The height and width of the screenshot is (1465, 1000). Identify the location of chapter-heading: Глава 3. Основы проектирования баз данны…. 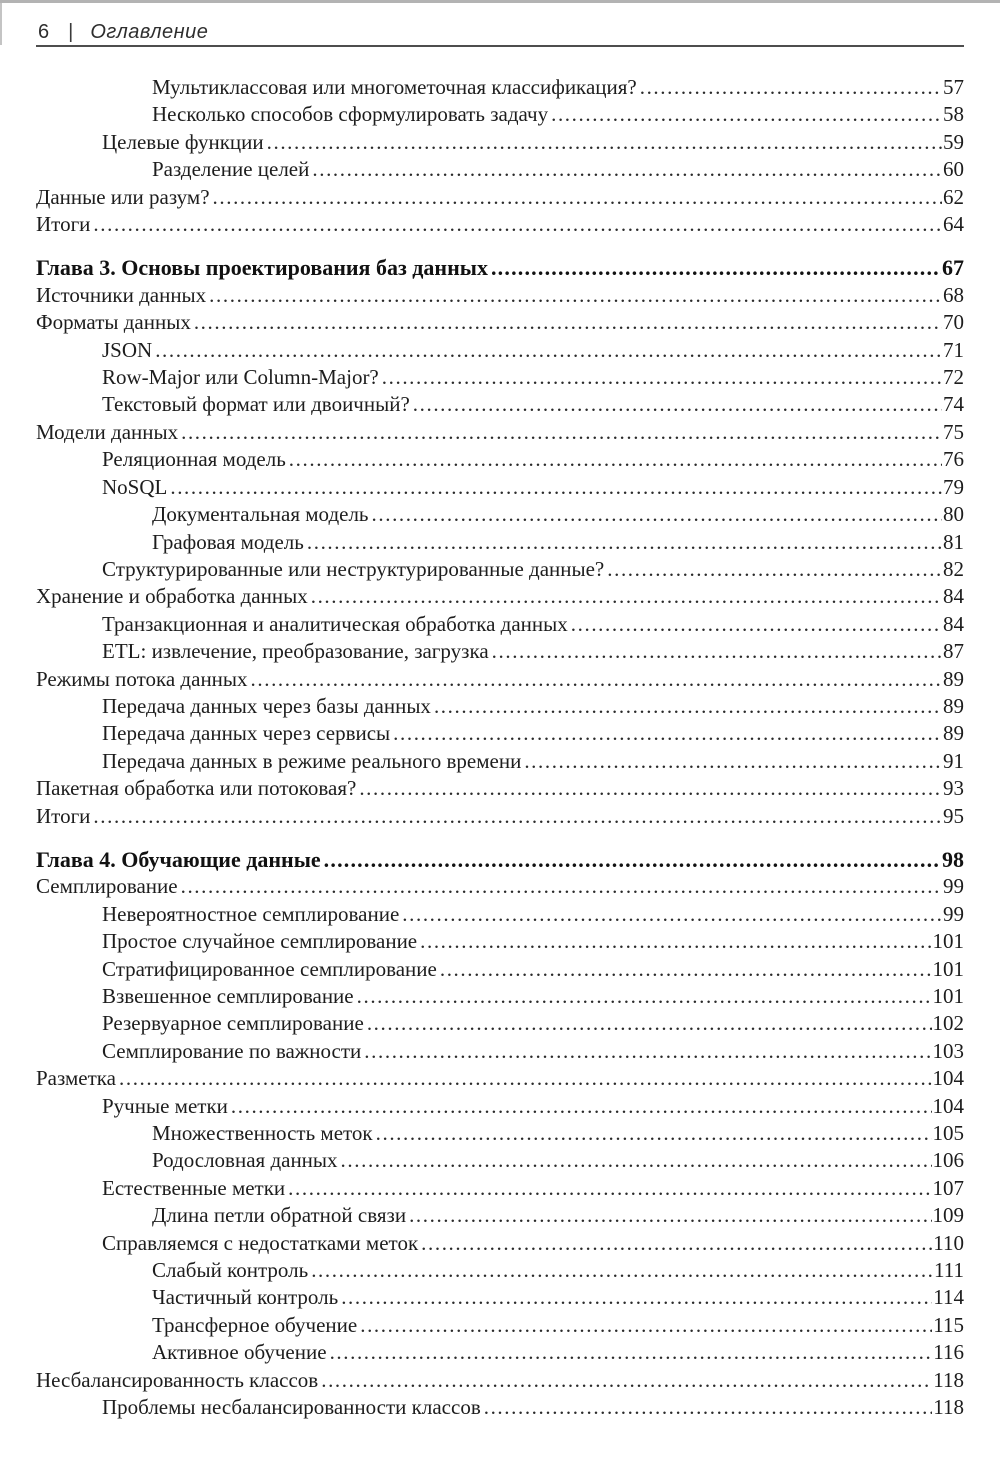
(500, 267).